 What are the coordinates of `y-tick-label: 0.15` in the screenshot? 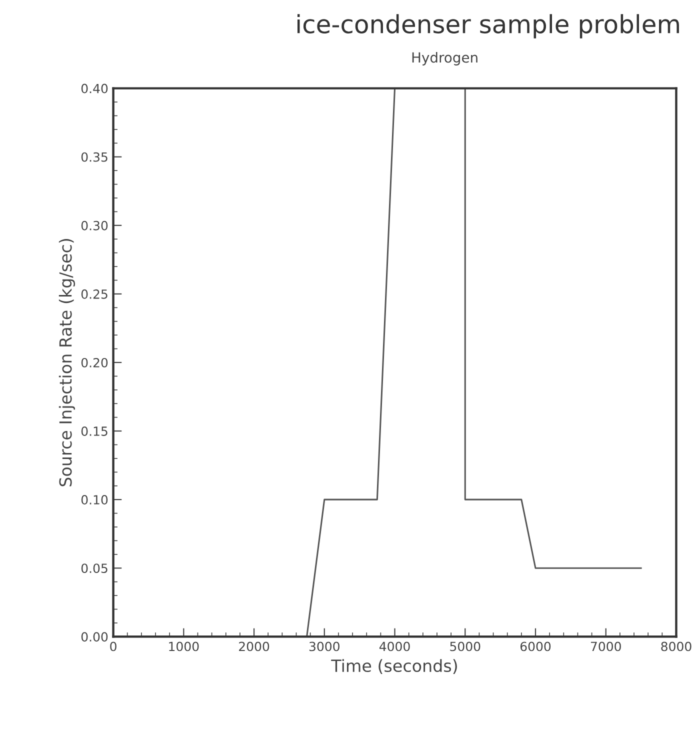 It's located at (94, 431).